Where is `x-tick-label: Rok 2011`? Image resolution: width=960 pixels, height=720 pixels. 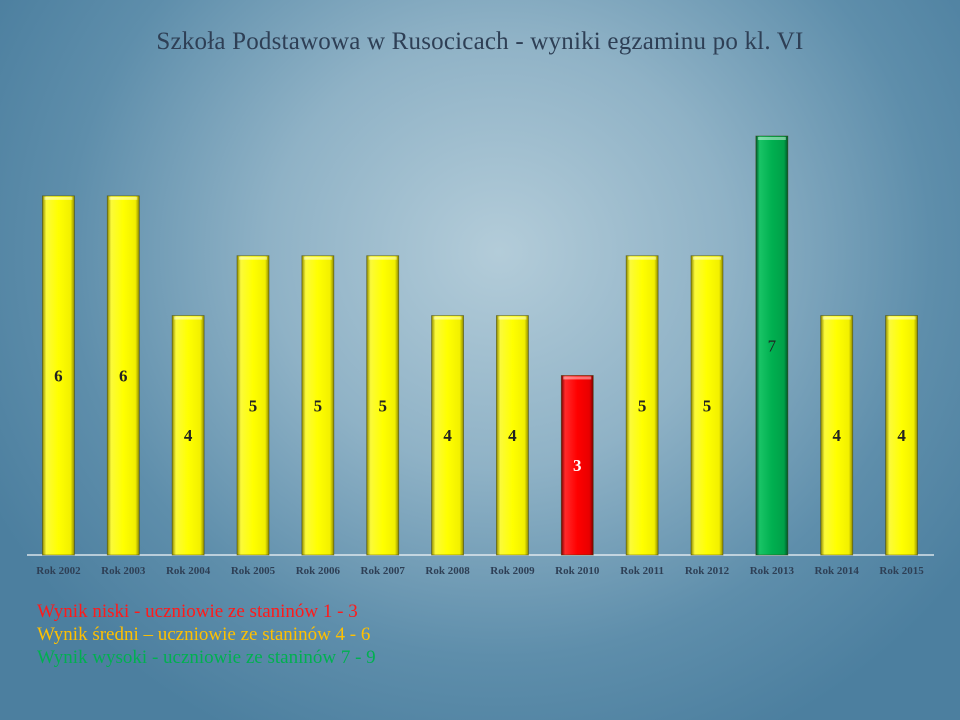
x-tick-label: Rok 2011 is located at coordinates (642, 571).